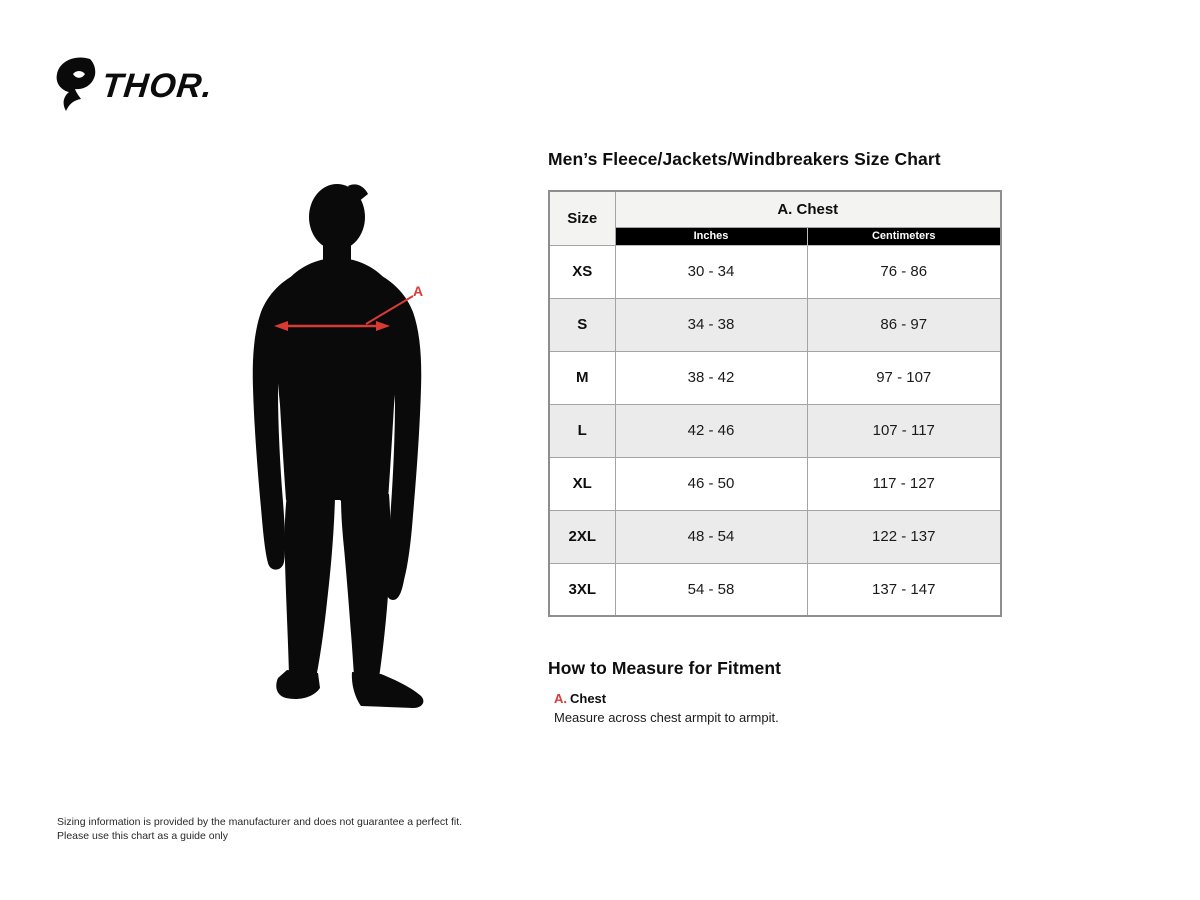  I want to click on measure-item-description: Measure across chest armpit to armpit., so click(666, 717).